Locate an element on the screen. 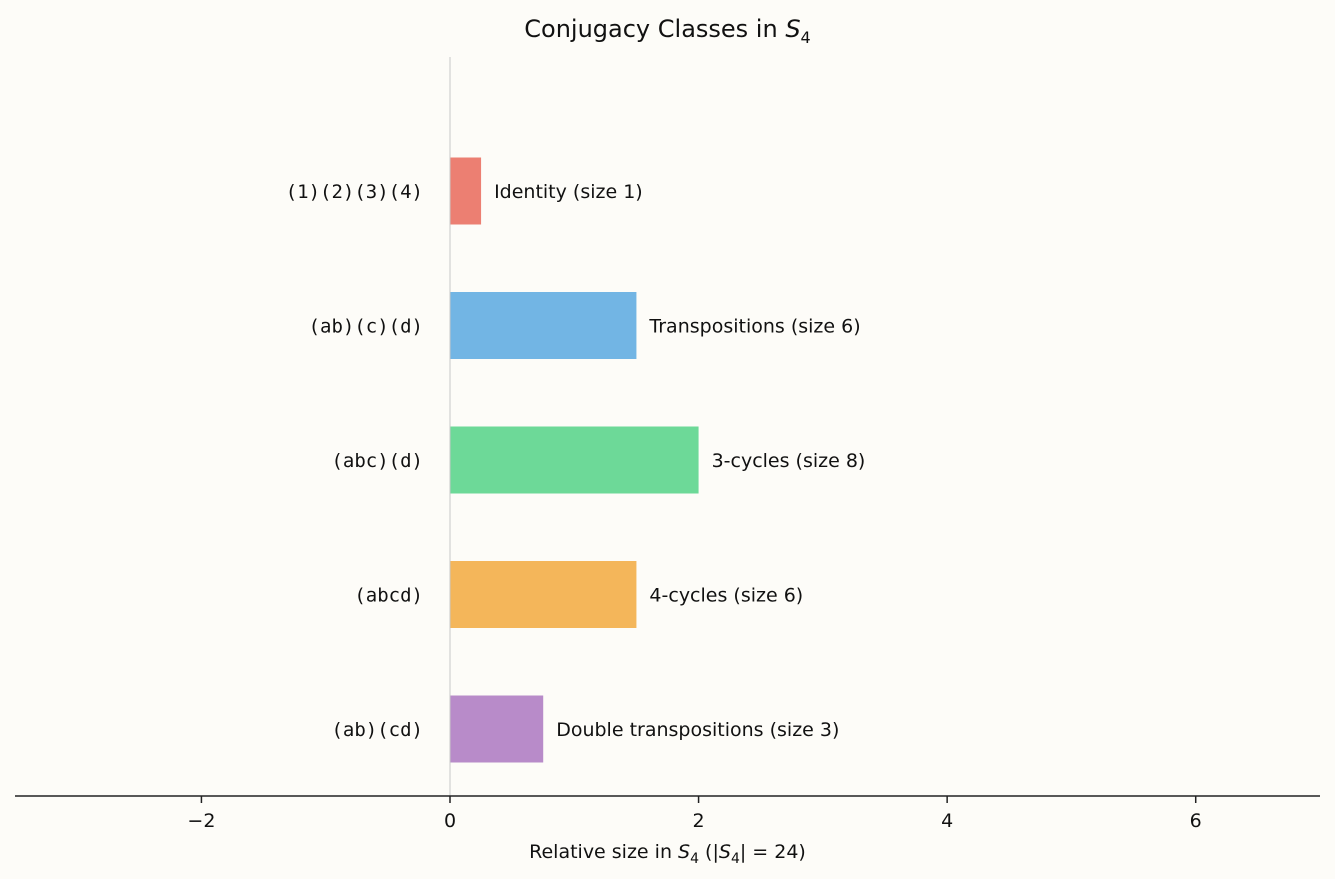 The image size is (1335, 879). category-label-1: (ab)(c)(d) is located at coordinates (366, 327).